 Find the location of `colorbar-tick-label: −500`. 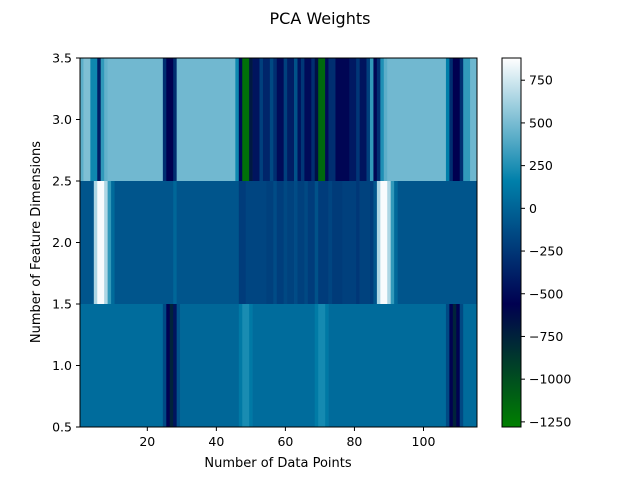

colorbar-tick-label: −500 is located at coordinates (546, 293).